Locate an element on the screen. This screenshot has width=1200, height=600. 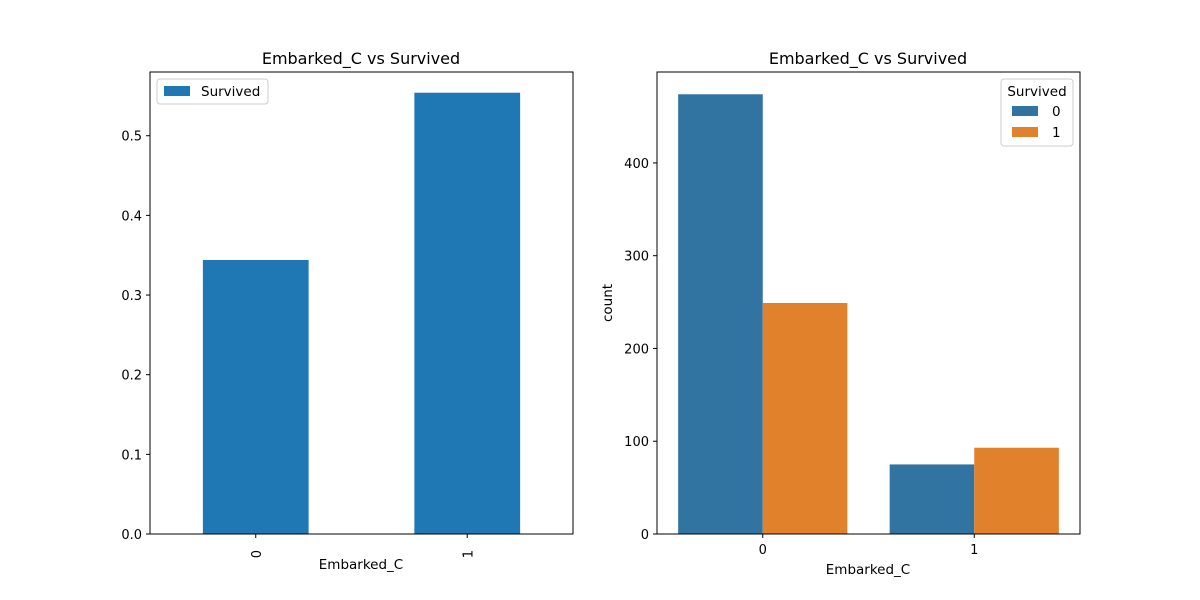
left-y-tick-label: 0.3 is located at coordinates (131, 296).